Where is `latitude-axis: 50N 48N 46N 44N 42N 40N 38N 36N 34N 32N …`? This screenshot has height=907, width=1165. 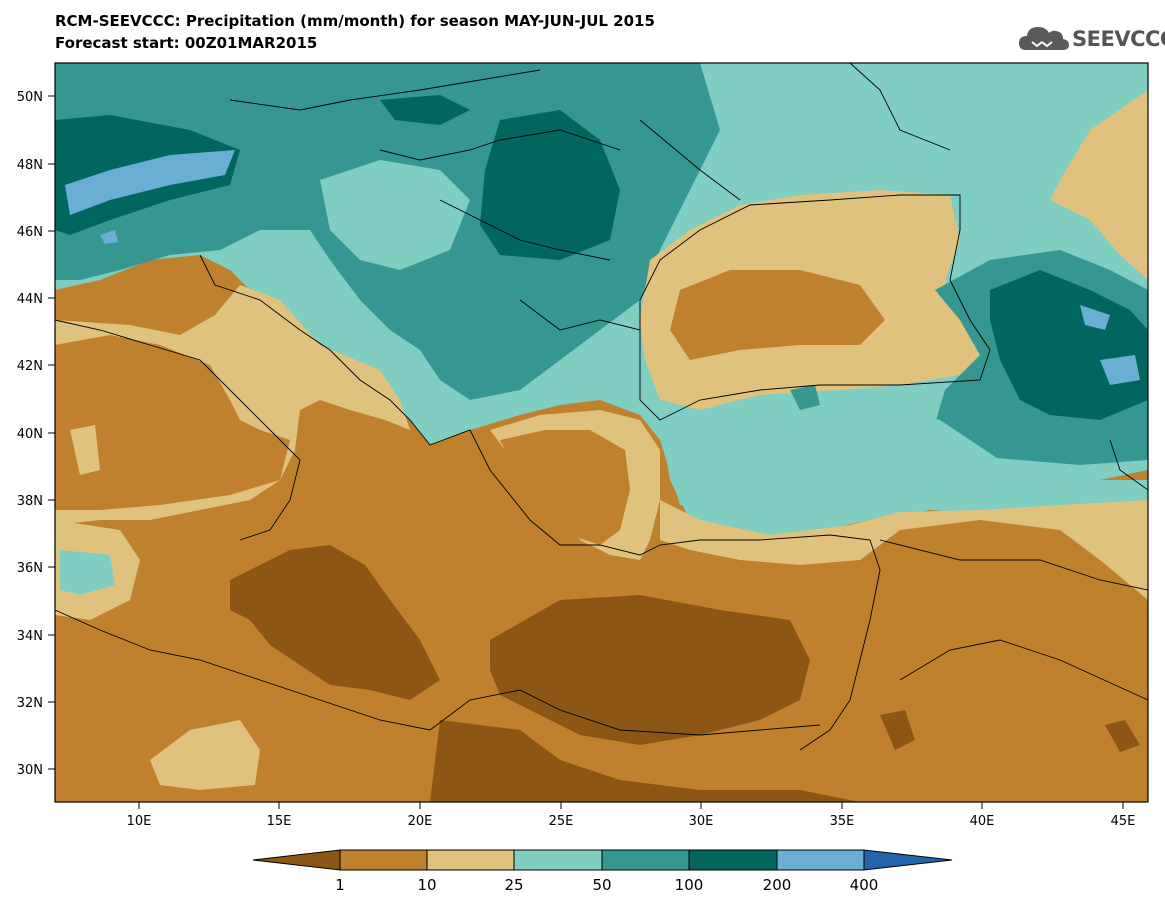
latitude-axis: 50N 48N 46N 44N 42N 40N 38N 36N 34N 32N … is located at coordinates (36, 434).